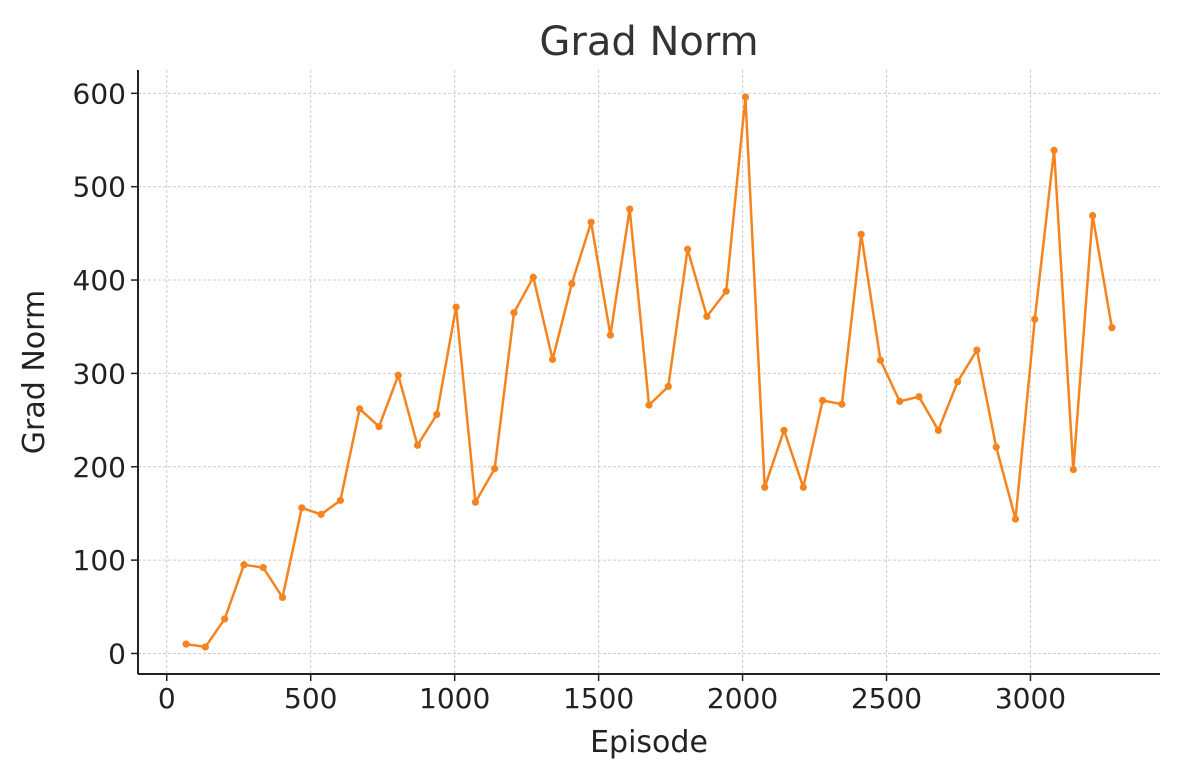 Image resolution: width=1180 pixels, height=780 pixels. I want to click on y-tick-label: 100, so click(99, 560).